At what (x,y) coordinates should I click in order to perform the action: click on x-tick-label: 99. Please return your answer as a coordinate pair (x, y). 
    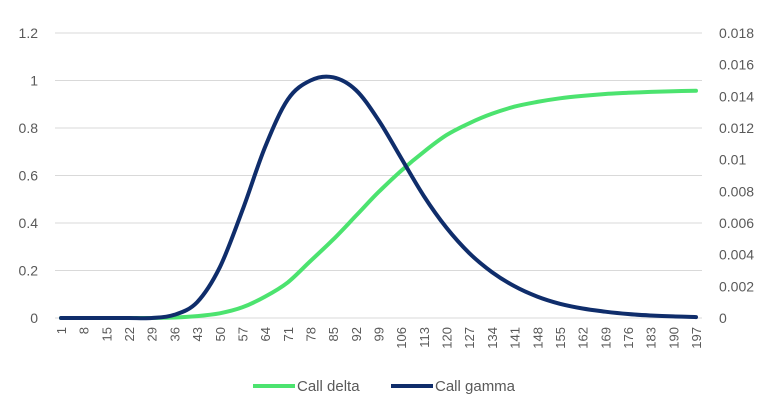
    Looking at the image, I should click on (379, 334).